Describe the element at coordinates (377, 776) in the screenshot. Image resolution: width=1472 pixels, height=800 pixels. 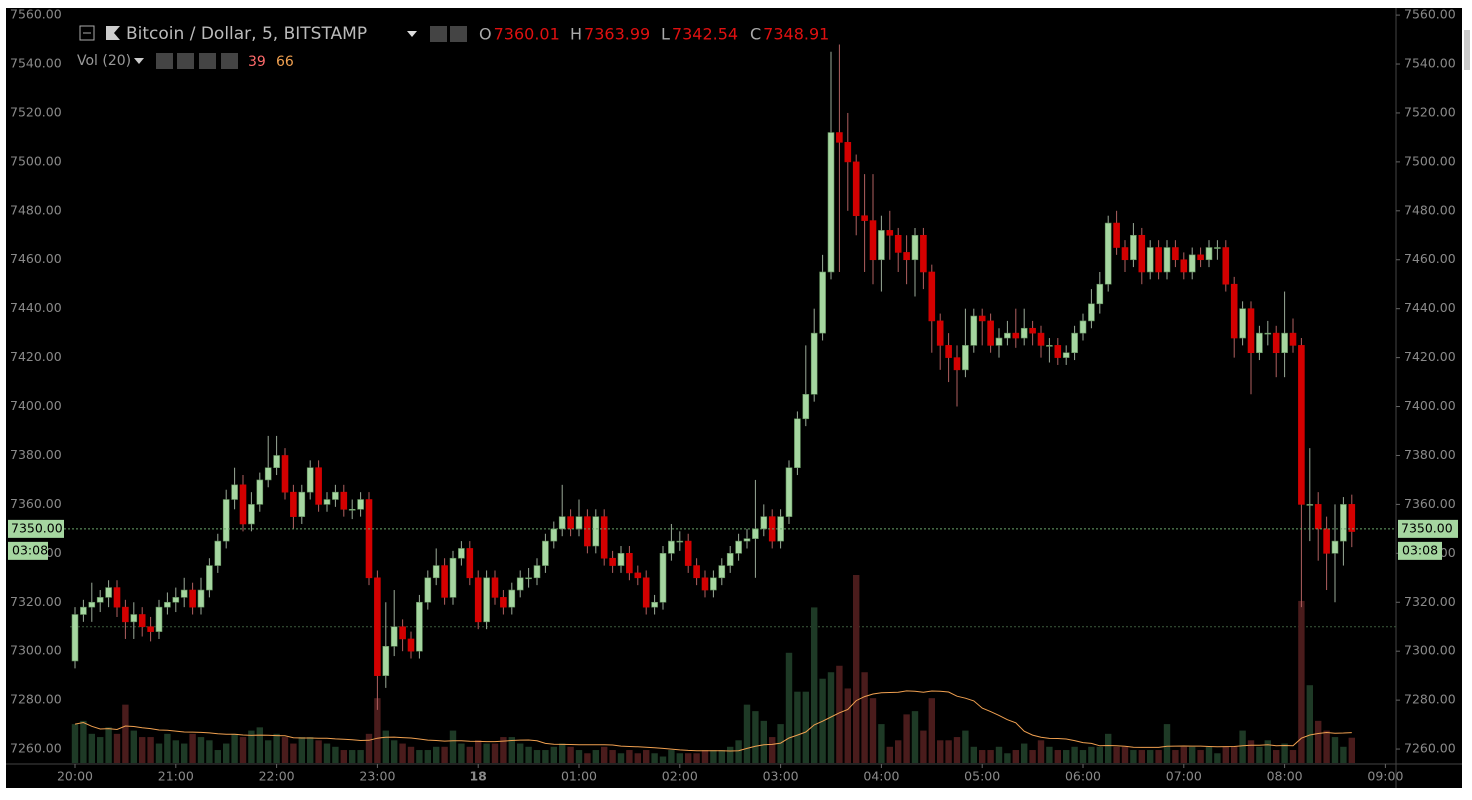
I see `x-tick-label: 23:00` at that location.